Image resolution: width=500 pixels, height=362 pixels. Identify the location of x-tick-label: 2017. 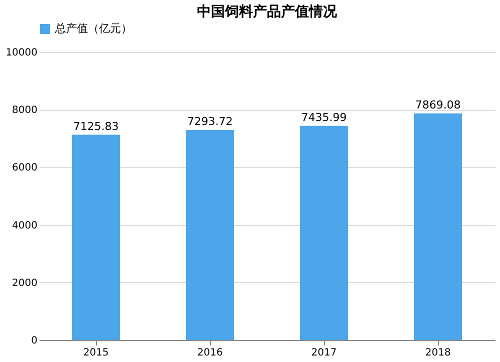
(324, 353).